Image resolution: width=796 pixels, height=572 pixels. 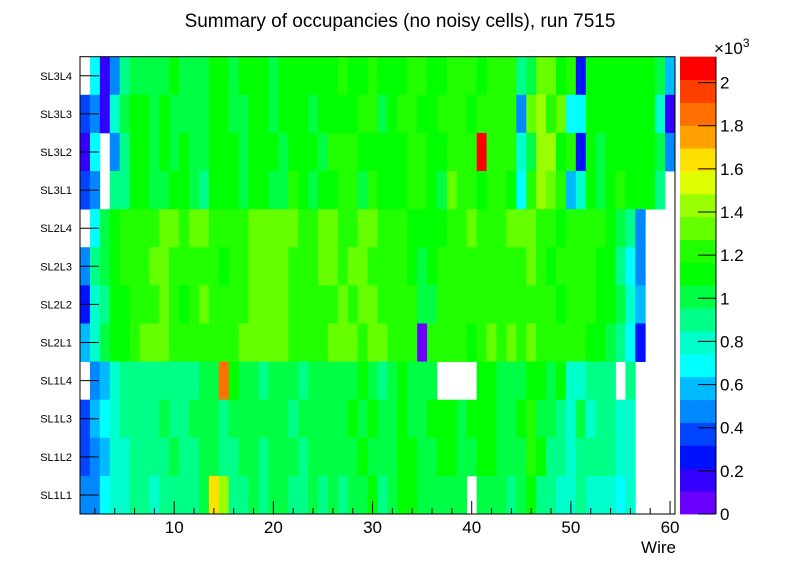 I want to click on y-tick-label: SL2L3, so click(x=56, y=267).